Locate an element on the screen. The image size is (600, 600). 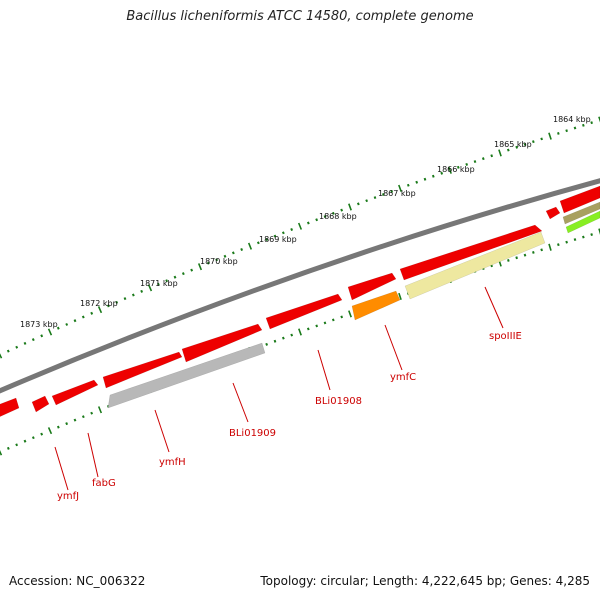
position-label: 1864 kbp is located at coordinates (572, 119).